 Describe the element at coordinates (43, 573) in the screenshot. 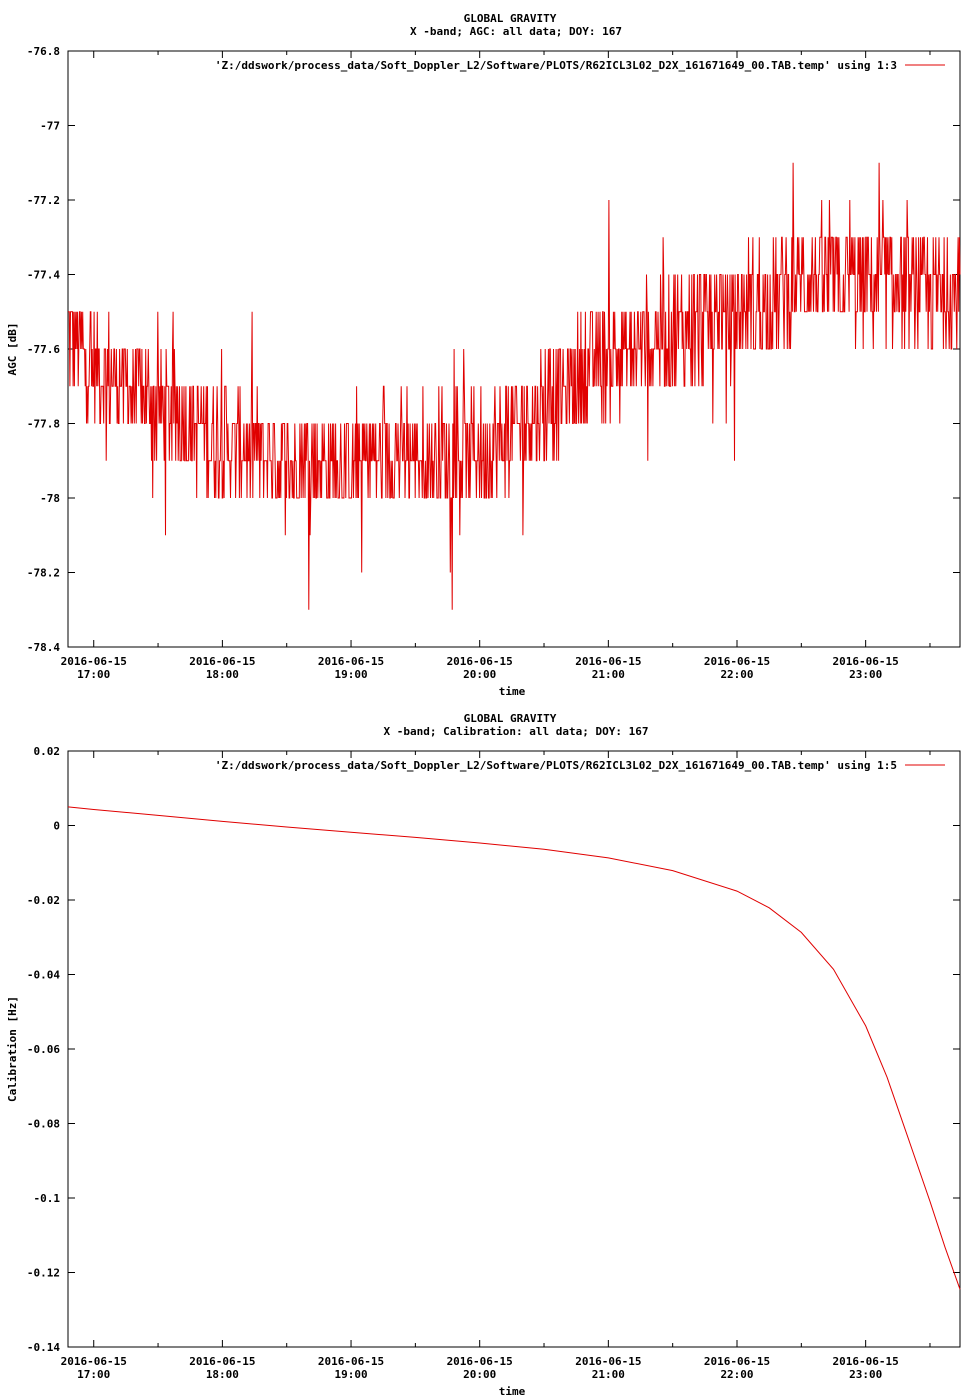

I see `y-tick-label: -78.2` at that location.